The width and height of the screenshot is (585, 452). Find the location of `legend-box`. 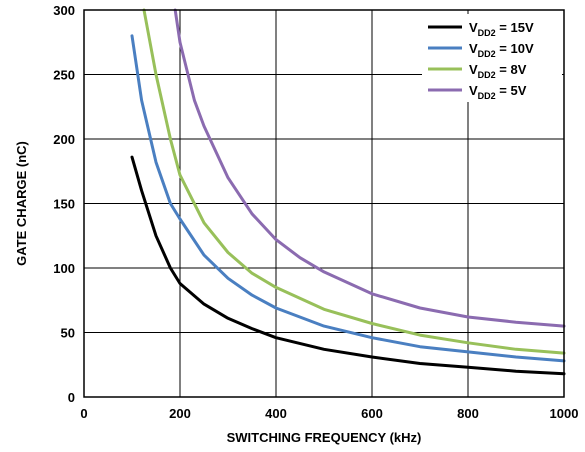

legend-box is located at coordinates (492, 58).